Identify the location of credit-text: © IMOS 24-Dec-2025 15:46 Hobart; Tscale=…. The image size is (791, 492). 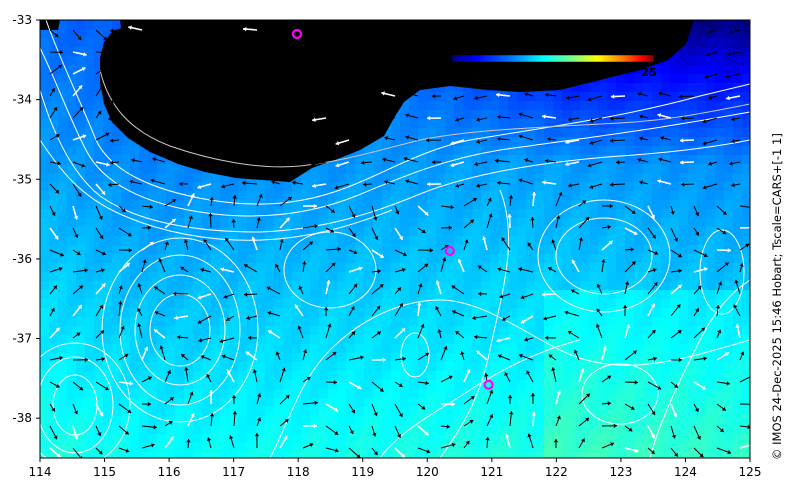
(777, 296).